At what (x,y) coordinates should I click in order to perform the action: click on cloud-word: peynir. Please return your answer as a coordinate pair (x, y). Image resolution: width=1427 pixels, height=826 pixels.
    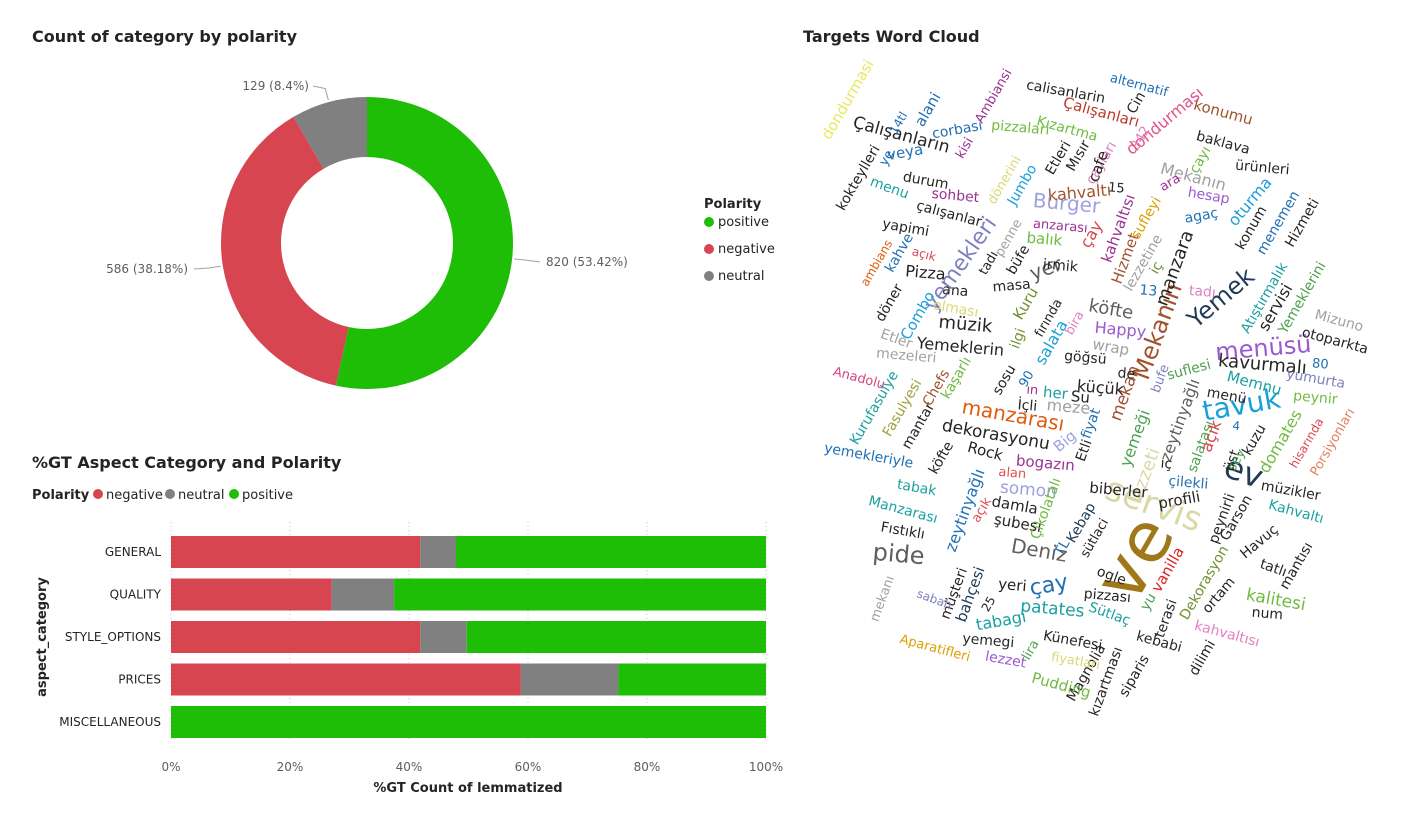
    Looking at the image, I should click on (1316, 398).